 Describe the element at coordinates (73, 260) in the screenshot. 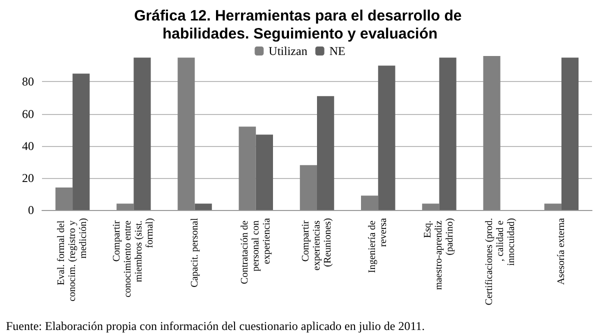

I see `x-tick-label: Eval. formal del conocim. (registro y medición)` at that location.